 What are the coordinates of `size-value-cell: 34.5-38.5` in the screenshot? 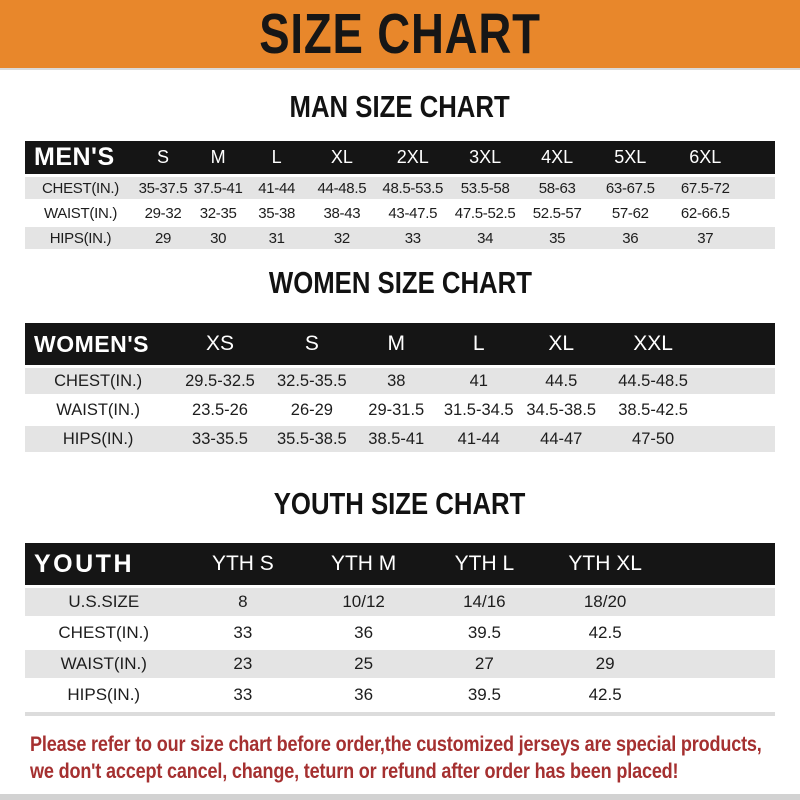 It's located at (561, 409).